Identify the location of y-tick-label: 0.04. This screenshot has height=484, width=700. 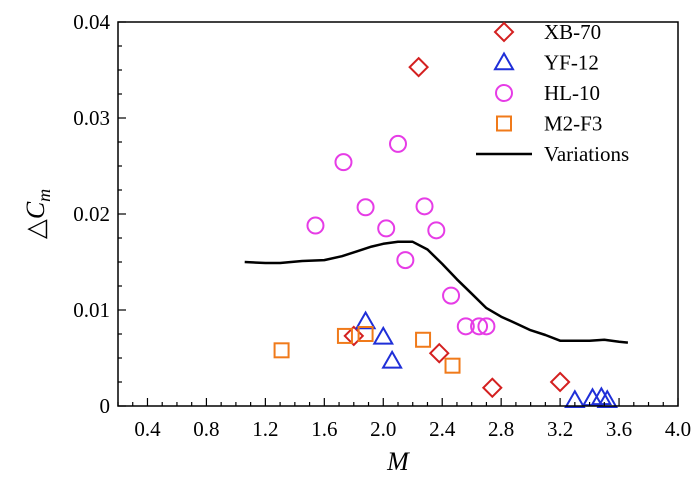
(91, 22).